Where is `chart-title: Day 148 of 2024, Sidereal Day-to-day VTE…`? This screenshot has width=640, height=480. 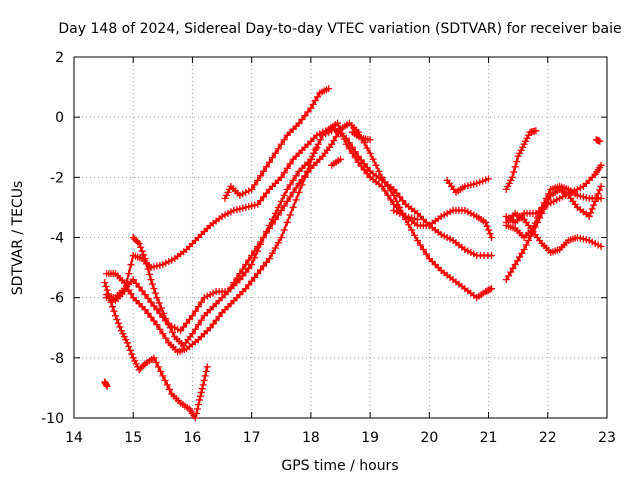 chart-title: Day 148 of 2024, Sidereal Day-to-day VTE… is located at coordinates (339, 29).